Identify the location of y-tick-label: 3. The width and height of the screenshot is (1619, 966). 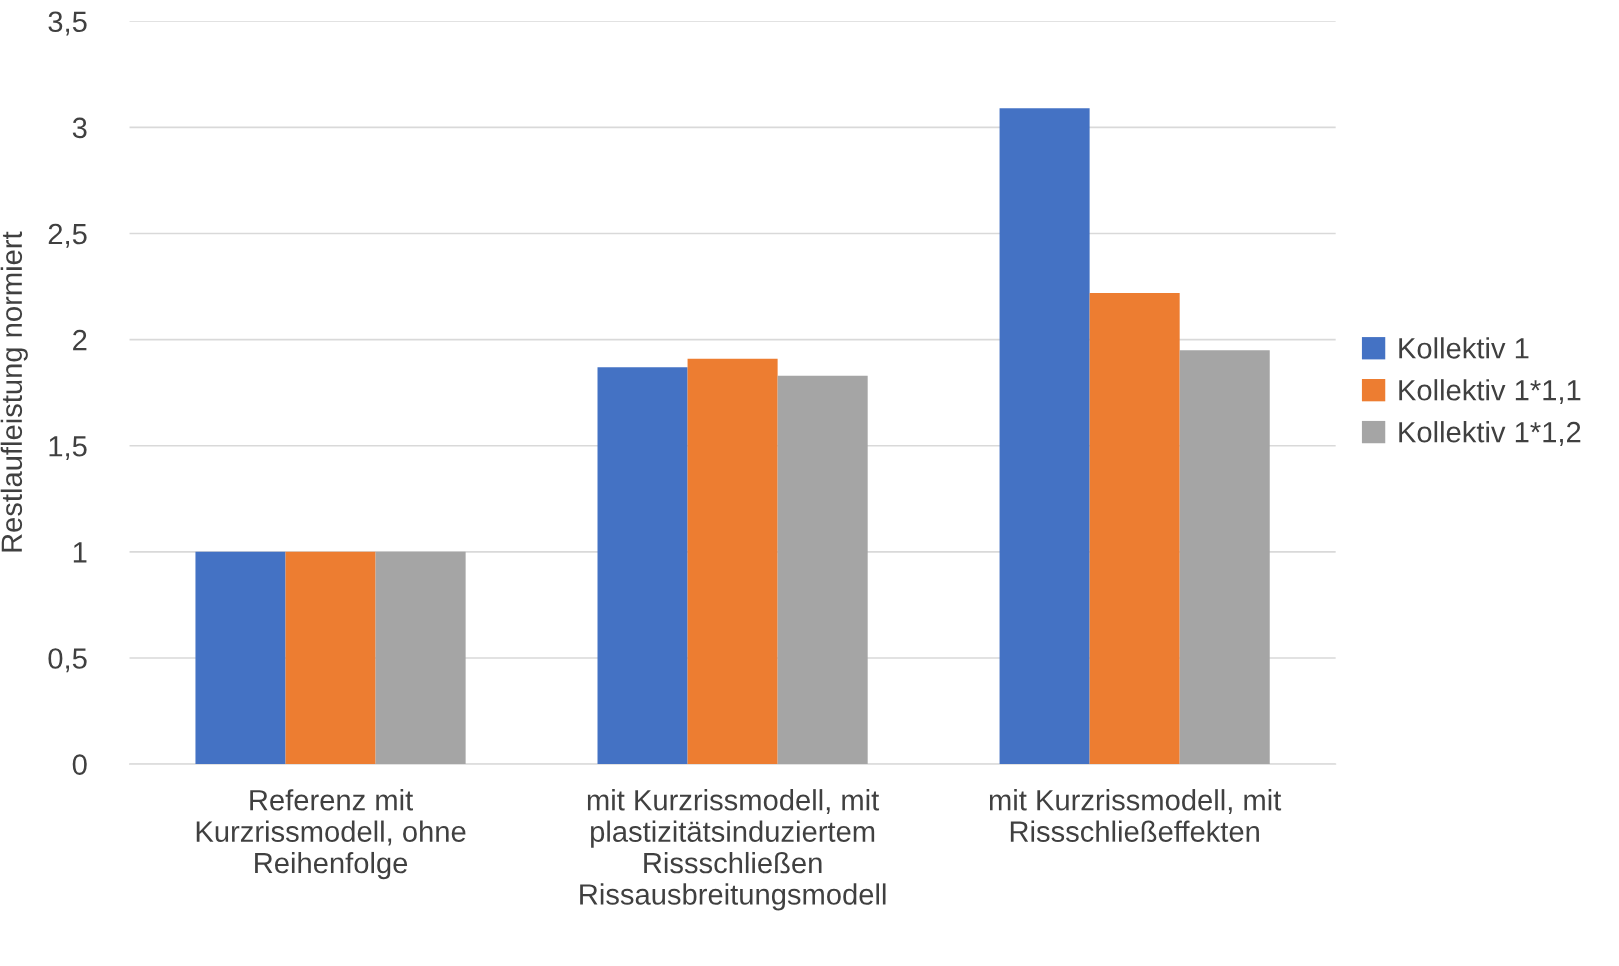
(79, 128).